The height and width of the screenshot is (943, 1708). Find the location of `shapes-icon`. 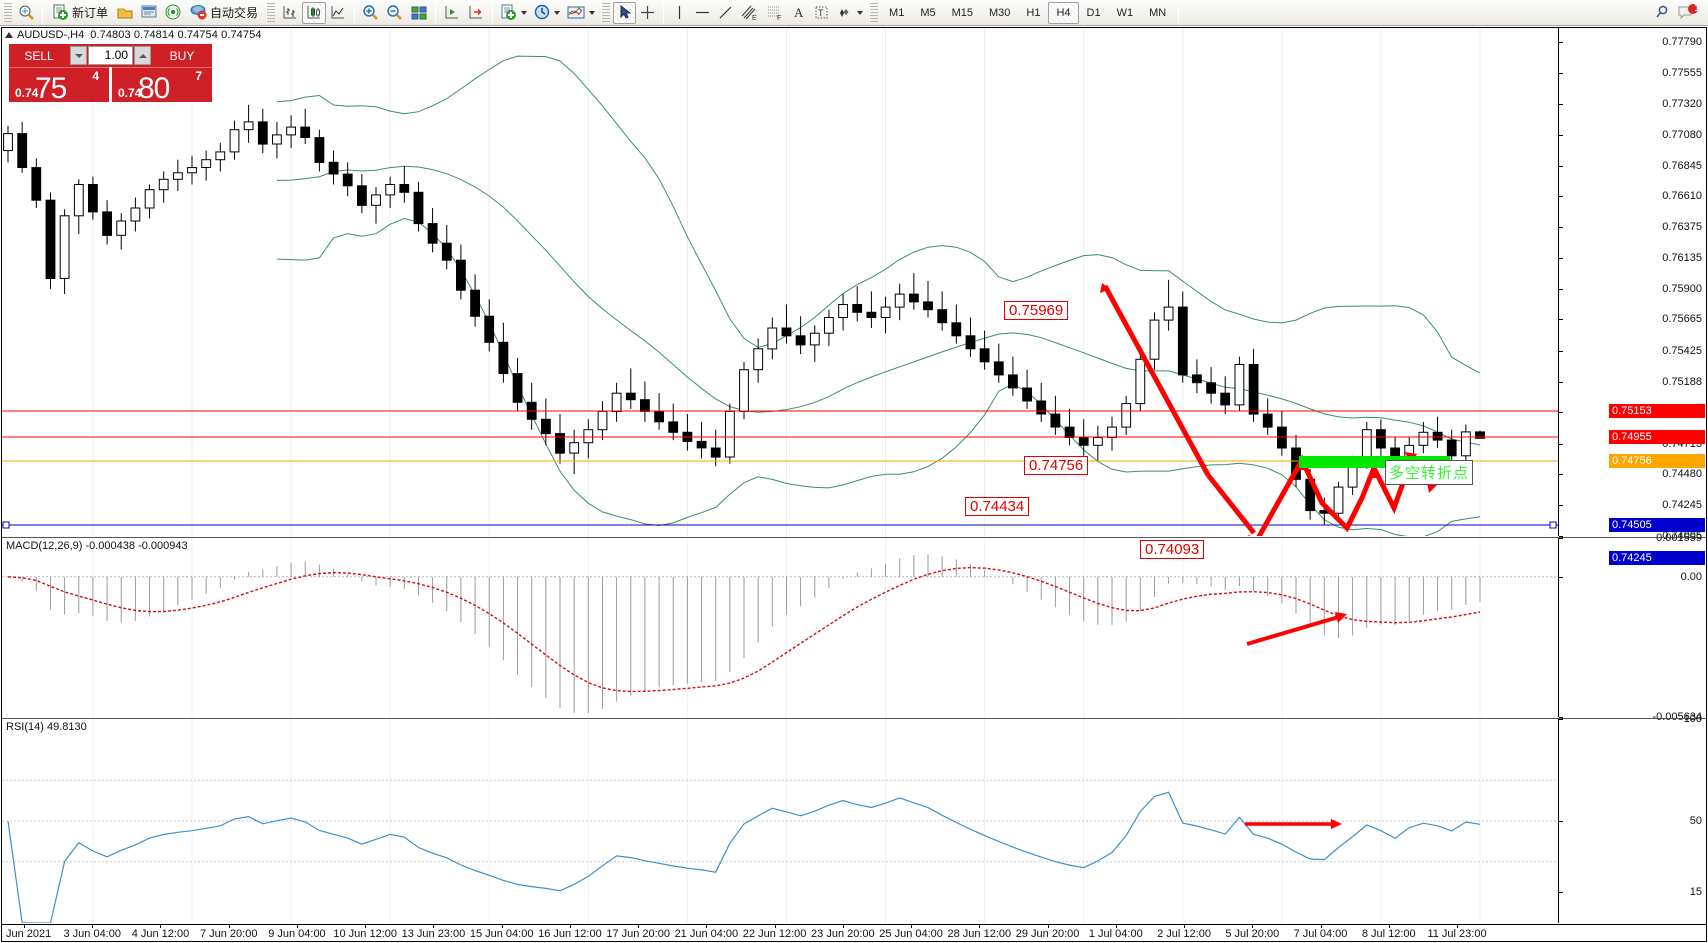

shapes-icon is located at coordinates (849, 13).